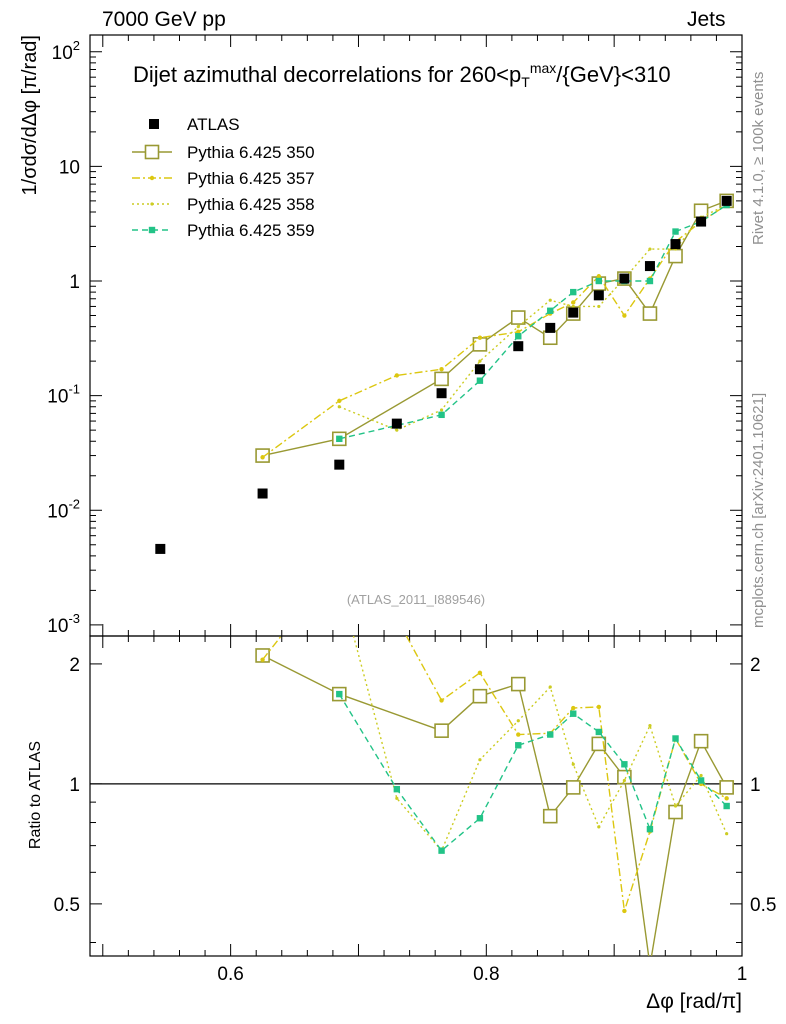 This screenshot has width=786, height=1024. What do you see at coordinates (74, 503) in the screenshot?
I see `y-tick-exponent: -2` at bounding box center [74, 503].